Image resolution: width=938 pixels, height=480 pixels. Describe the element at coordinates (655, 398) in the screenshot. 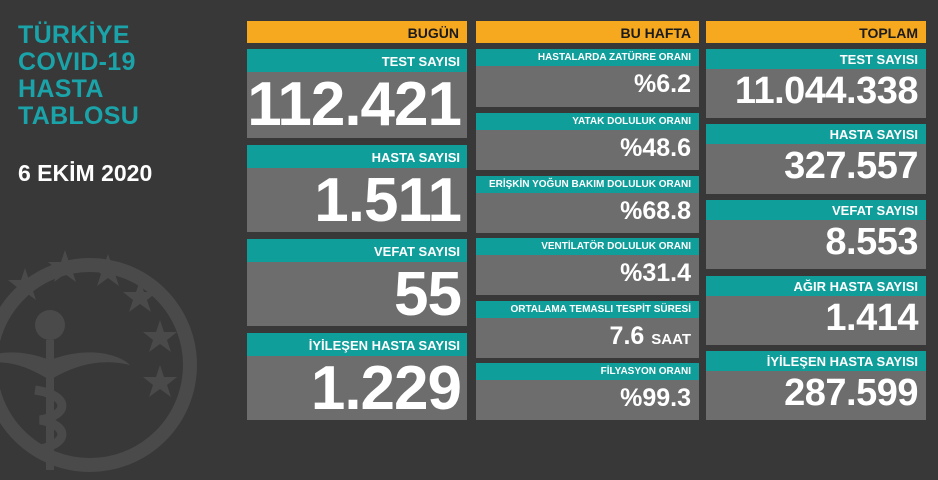

I see `week-filiation-value: %99.3` at that location.